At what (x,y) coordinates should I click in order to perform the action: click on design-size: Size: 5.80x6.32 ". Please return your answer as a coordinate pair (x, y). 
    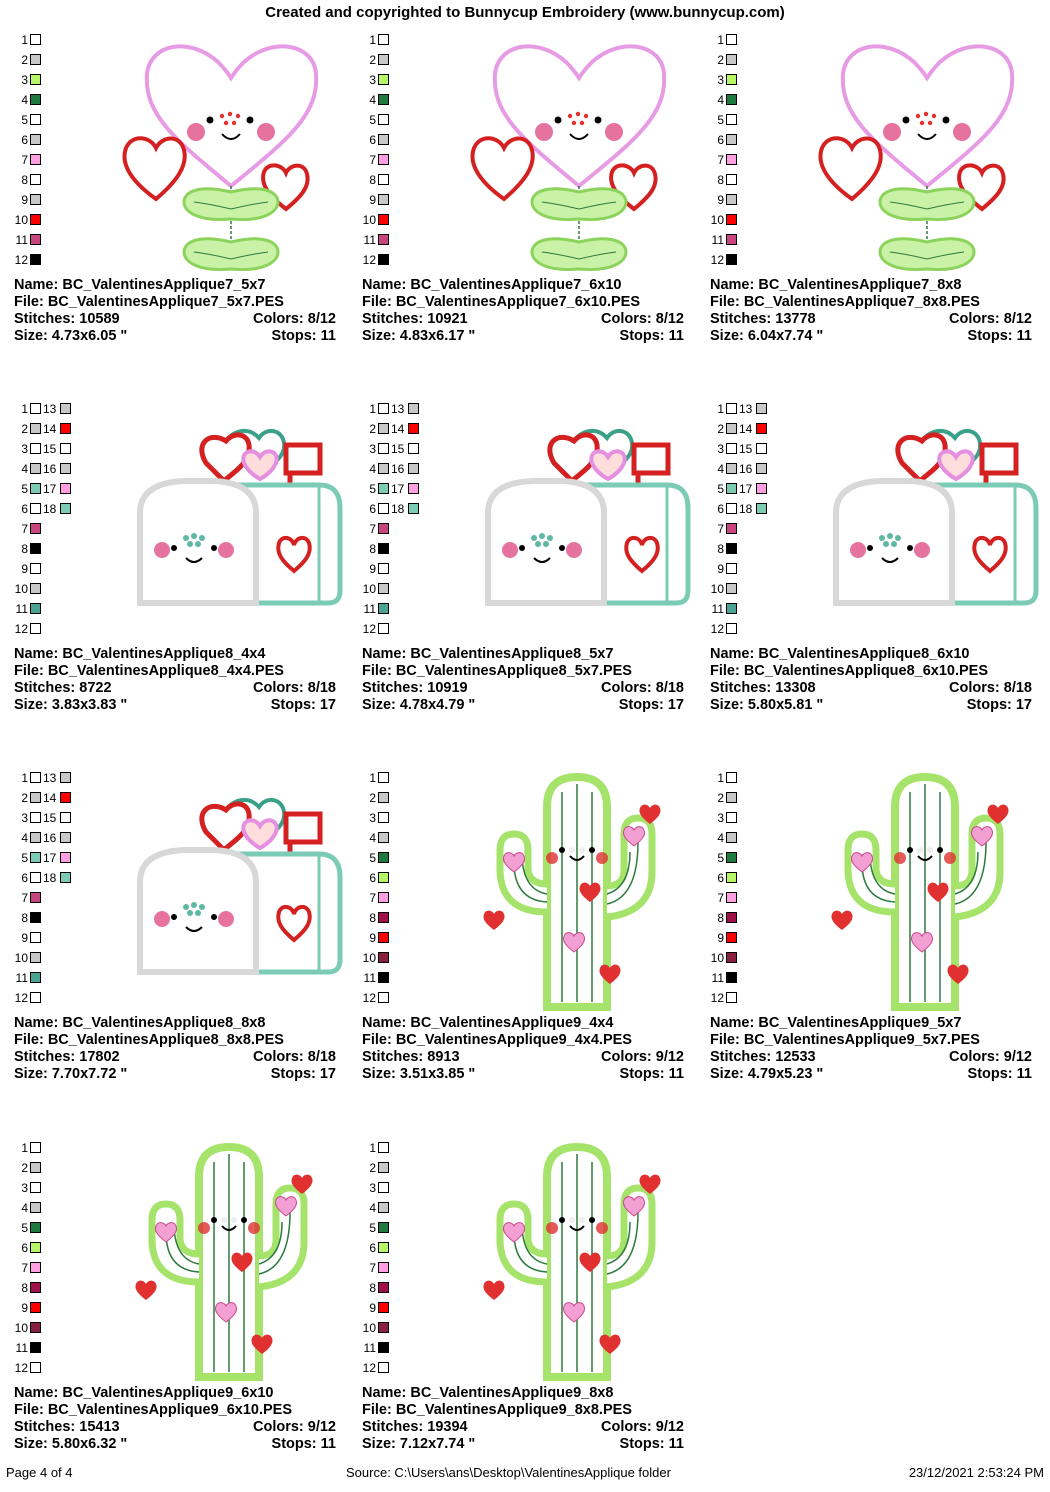
    Looking at the image, I should click on (71, 1444).